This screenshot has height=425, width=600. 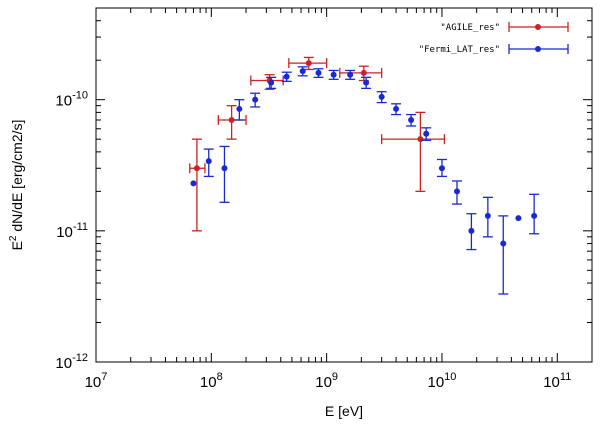 I want to click on y-tick-labels: 10-12 10-11 10-10, so click(x=71, y=231).